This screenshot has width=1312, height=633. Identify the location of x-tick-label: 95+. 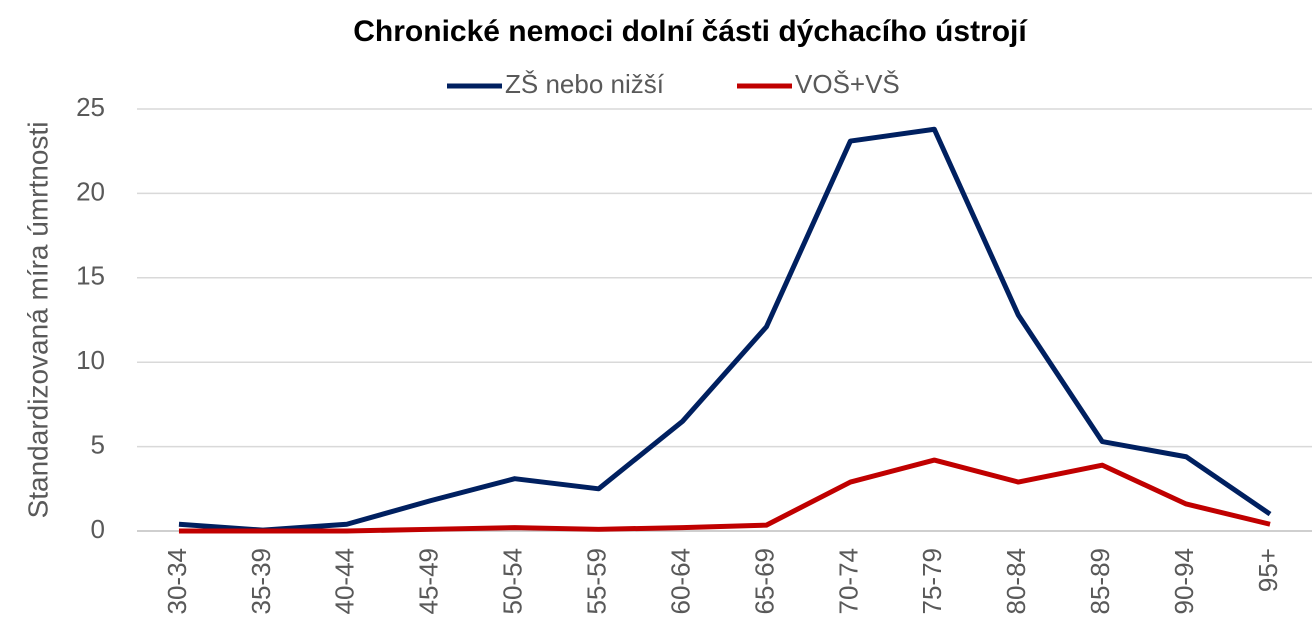
(1268, 570).